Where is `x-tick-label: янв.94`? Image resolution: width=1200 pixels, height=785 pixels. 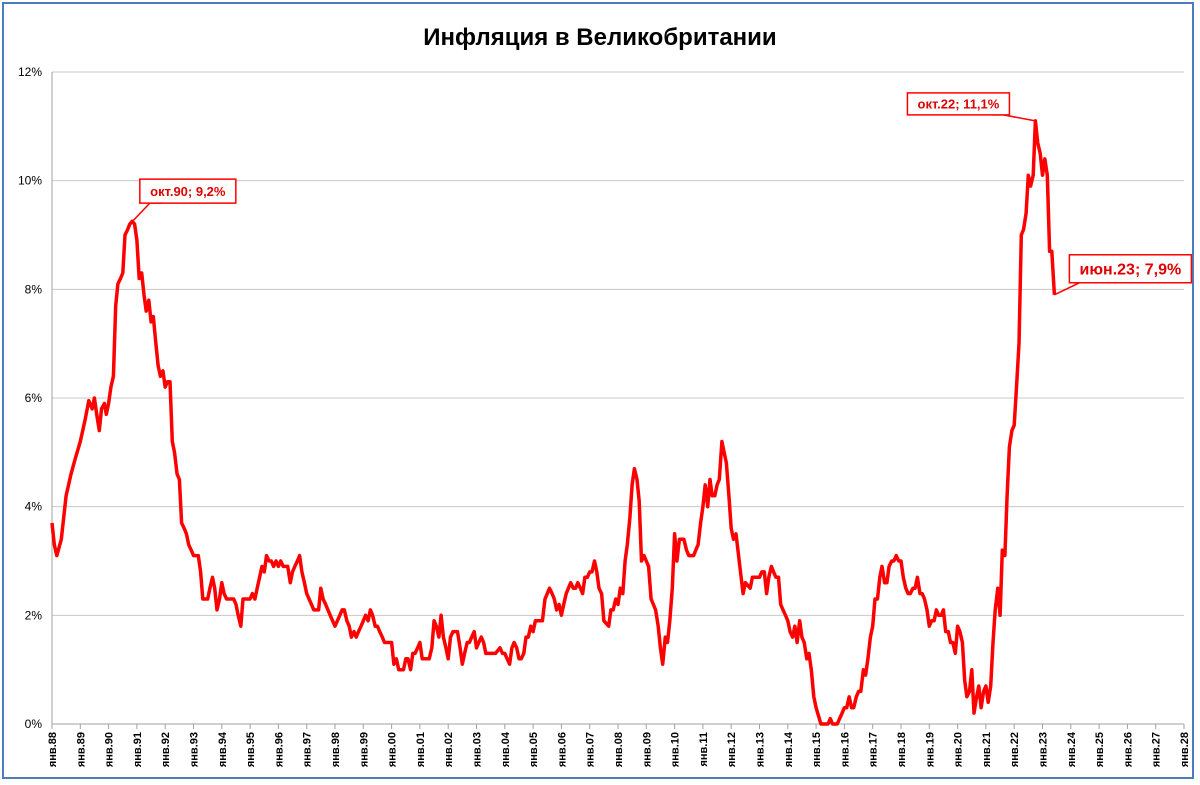 x-tick-label: янв.94 is located at coordinates (223, 749).